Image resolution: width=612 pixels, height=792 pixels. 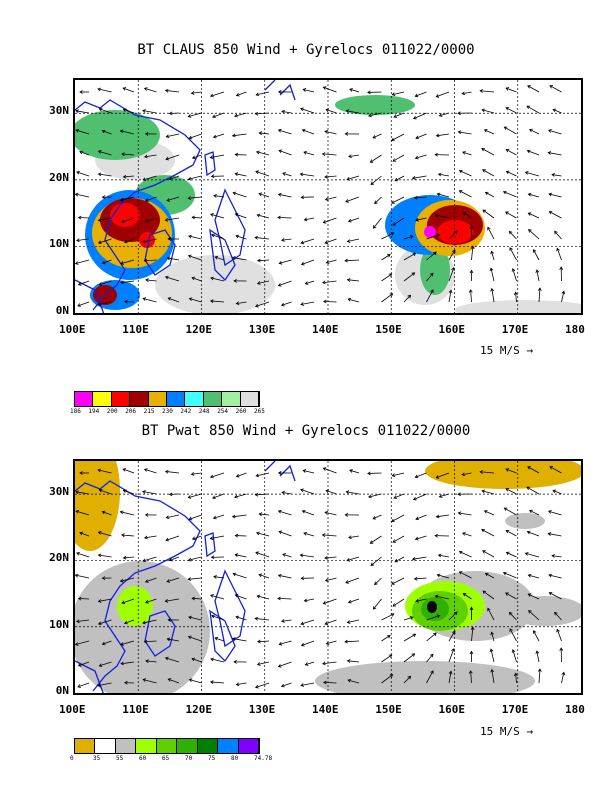 I want to click on panel2-legend-bar, so click(x=167, y=746).